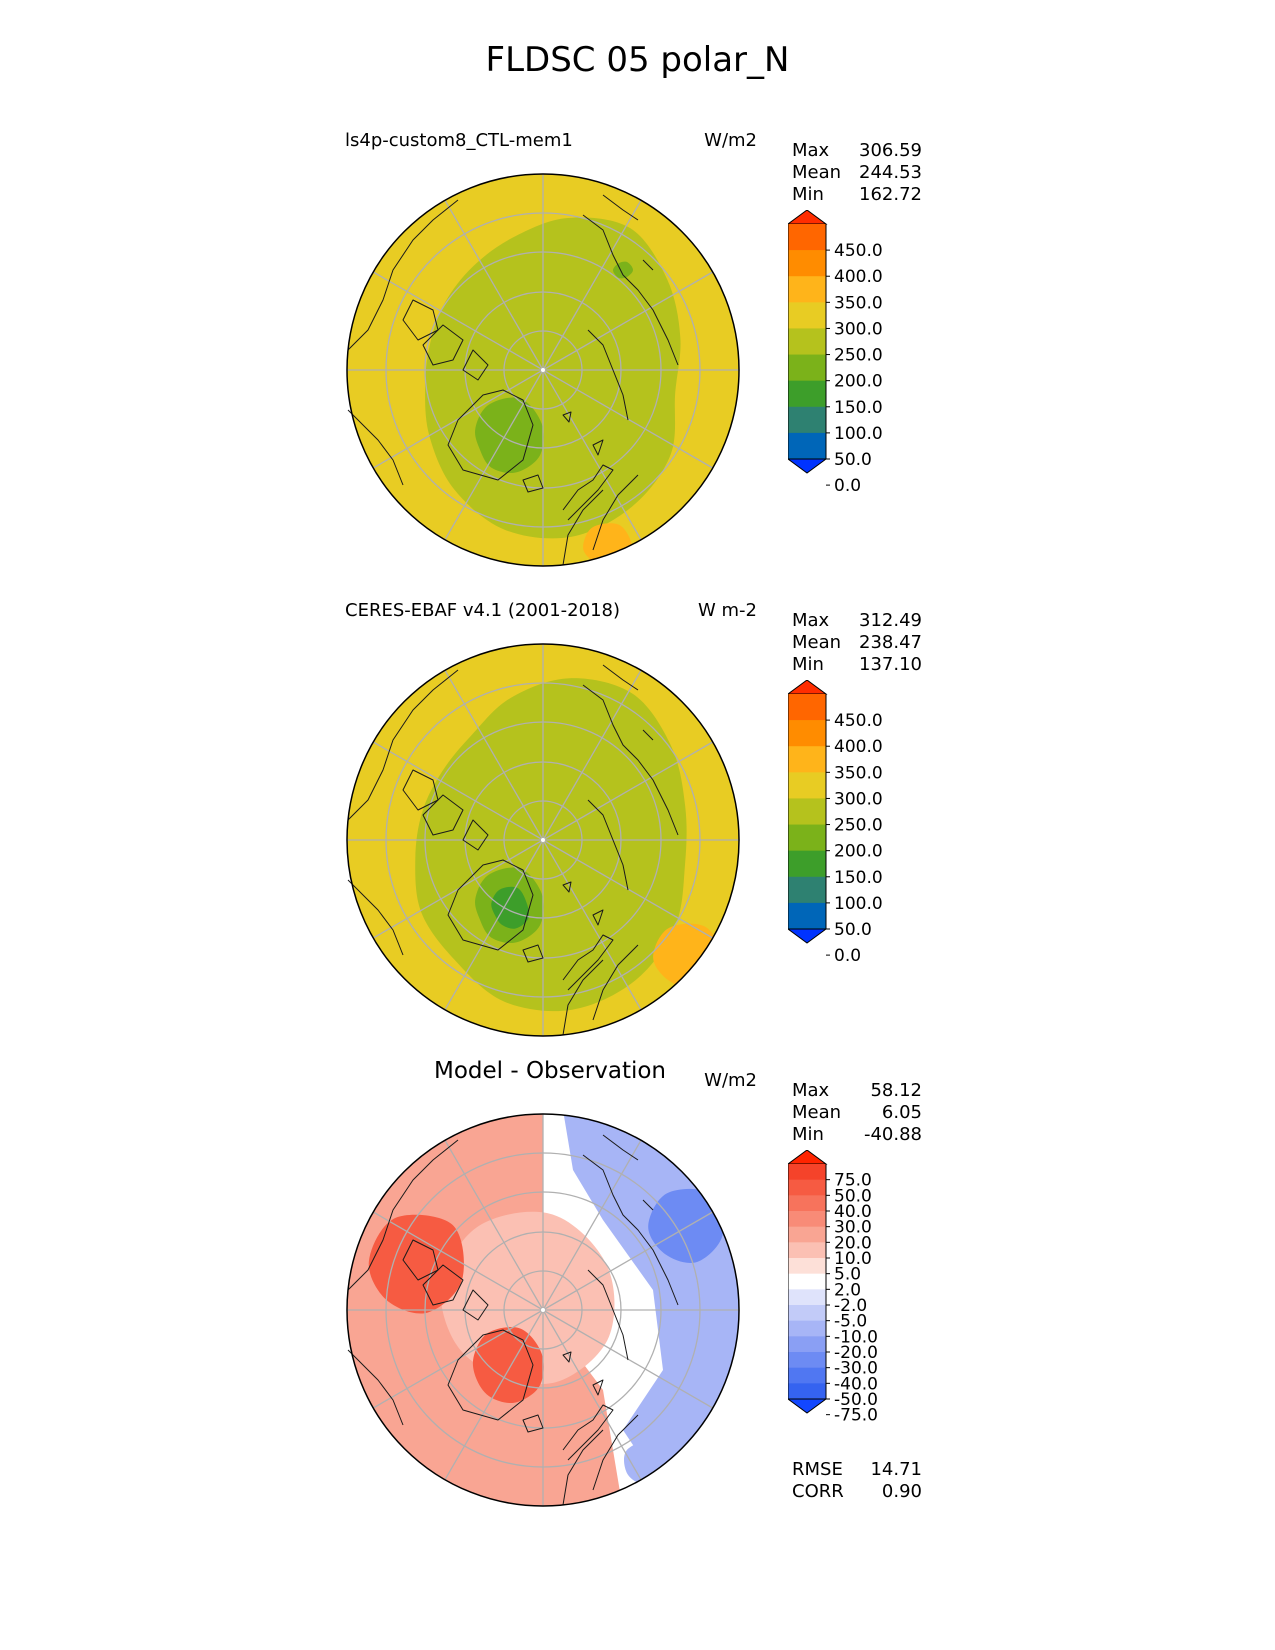 The width and height of the screenshot is (1275, 1650). I want to click on colorbar-tick-label: 200.0, so click(858, 382).